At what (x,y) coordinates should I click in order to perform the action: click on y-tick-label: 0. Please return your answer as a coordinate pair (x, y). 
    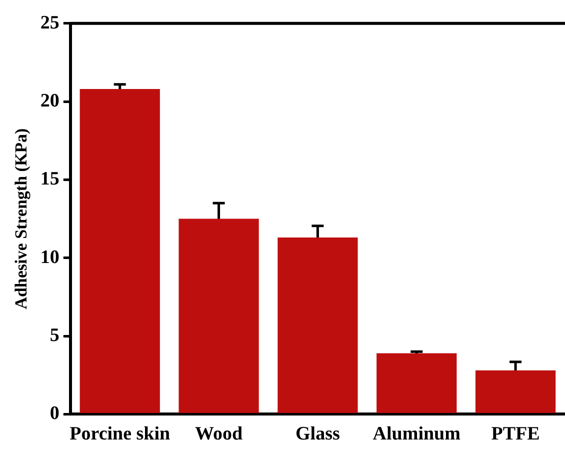
    Looking at the image, I should click on (55, 413).